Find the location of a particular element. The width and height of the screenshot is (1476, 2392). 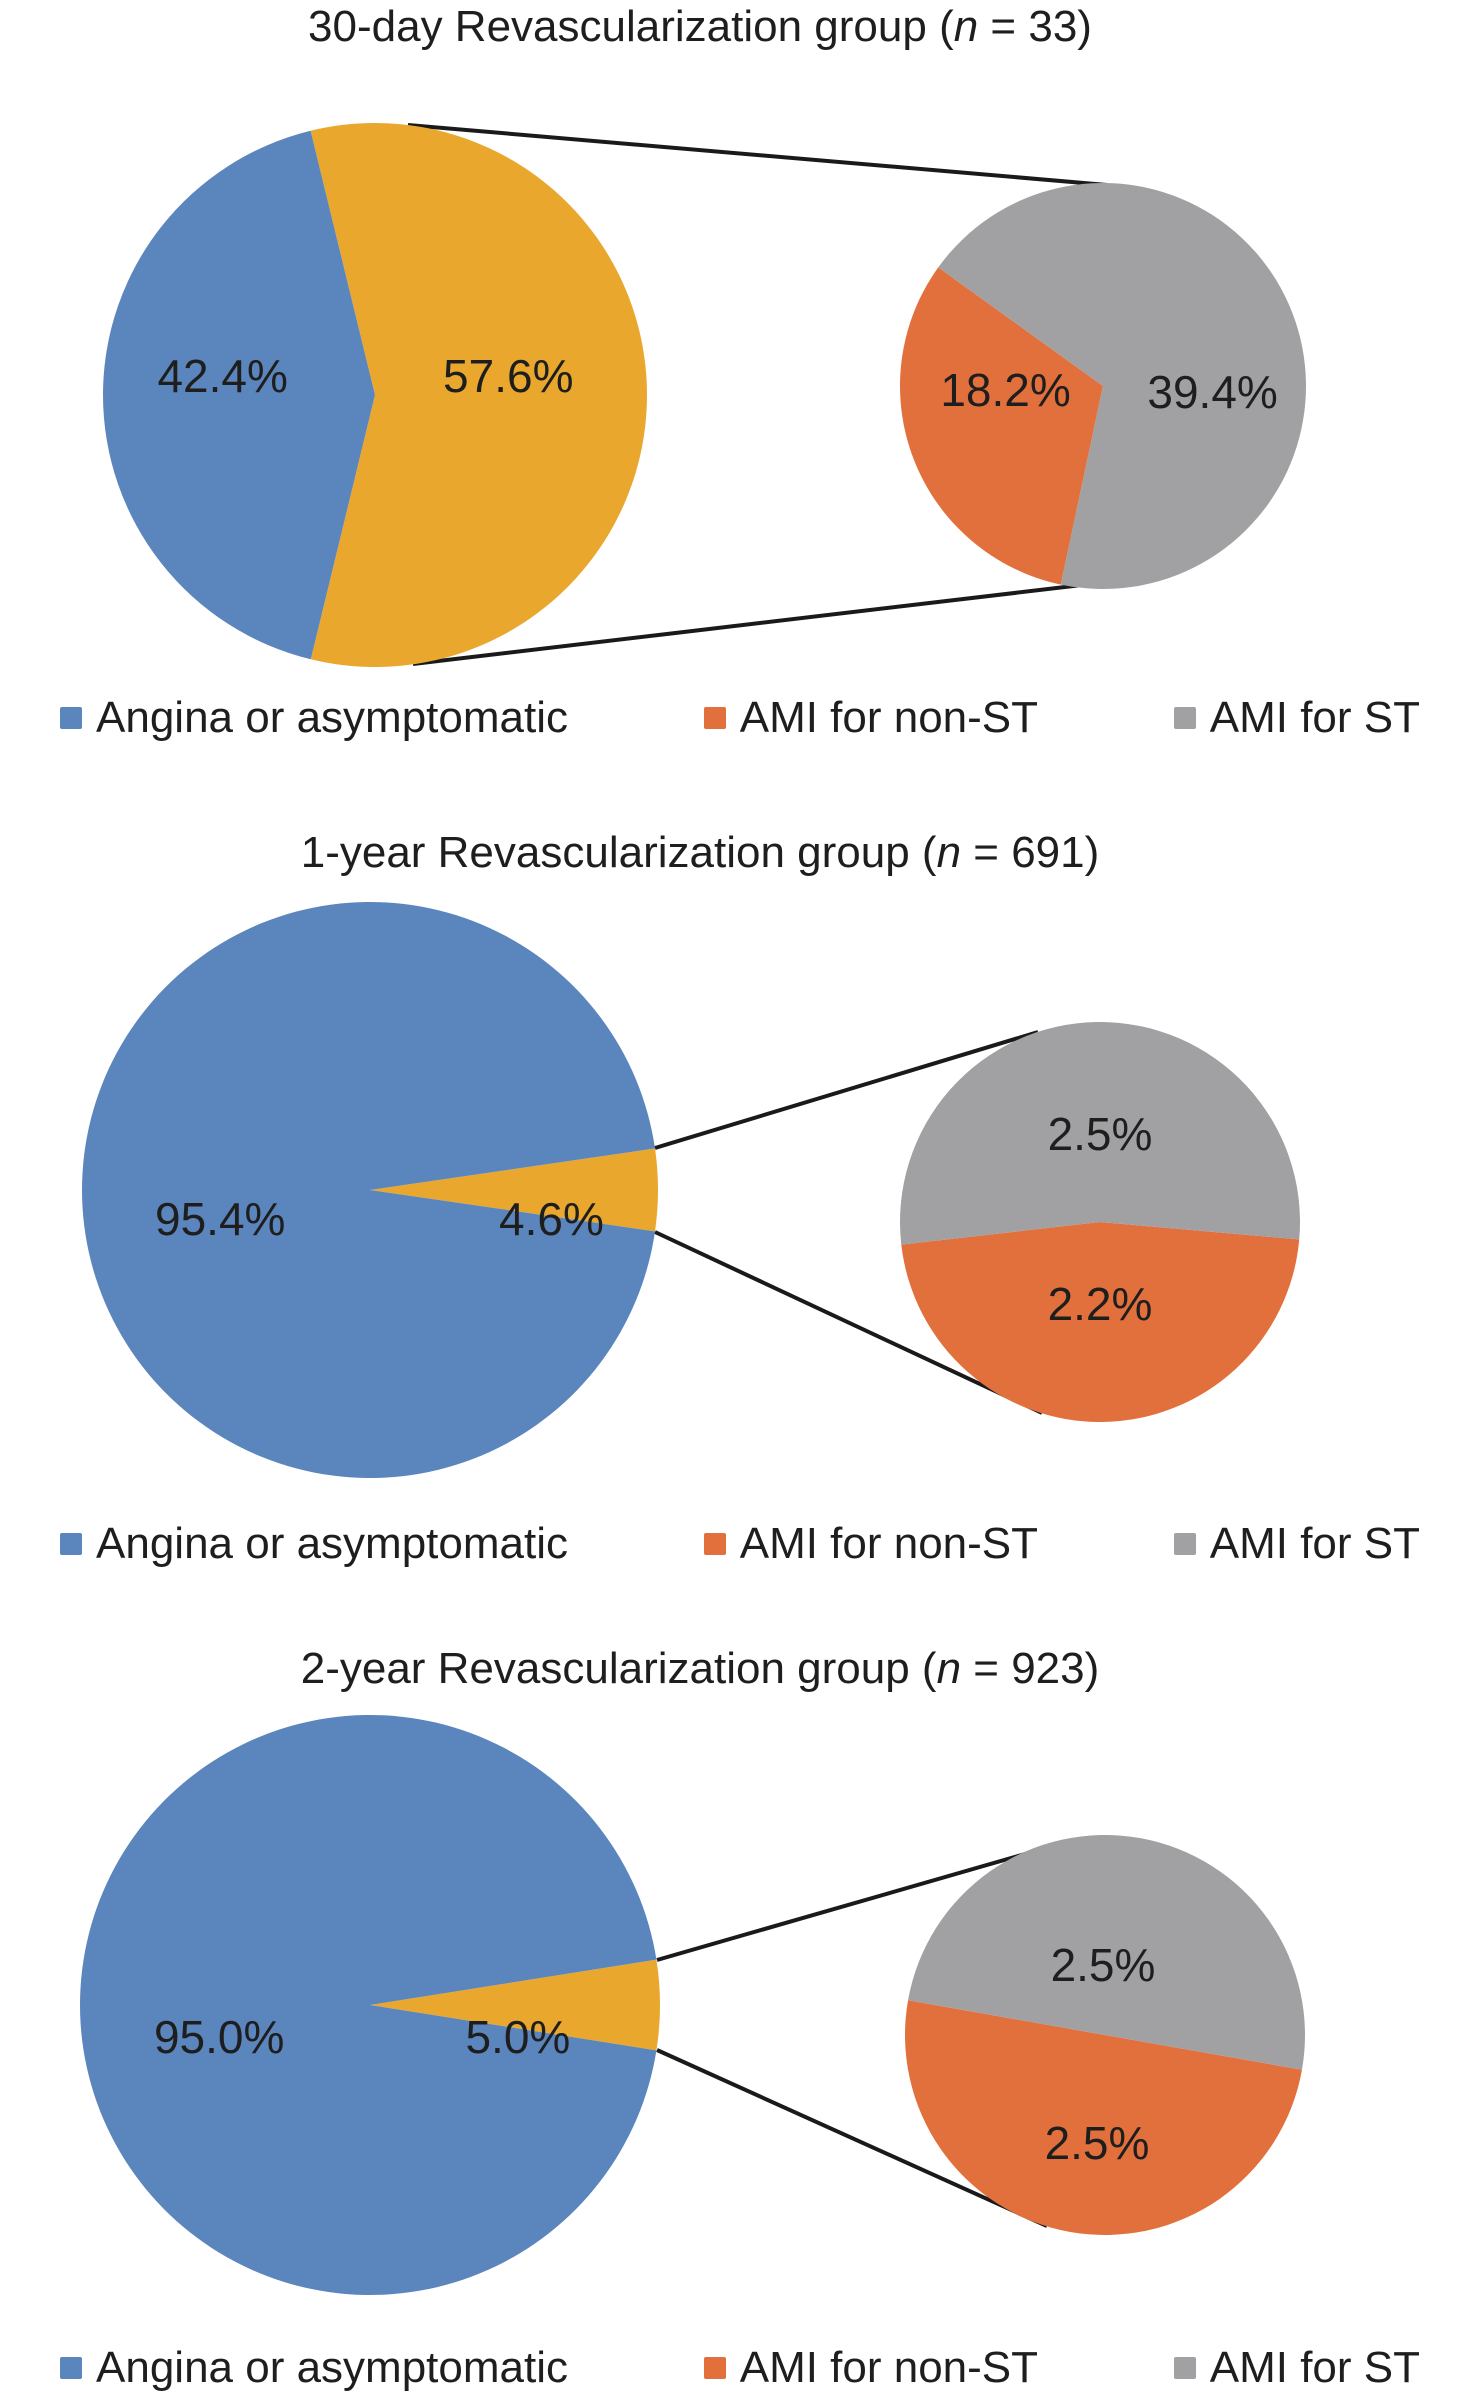

chart-2-secondary-pie-slice-orange is located at coordinates (1100, 1322).